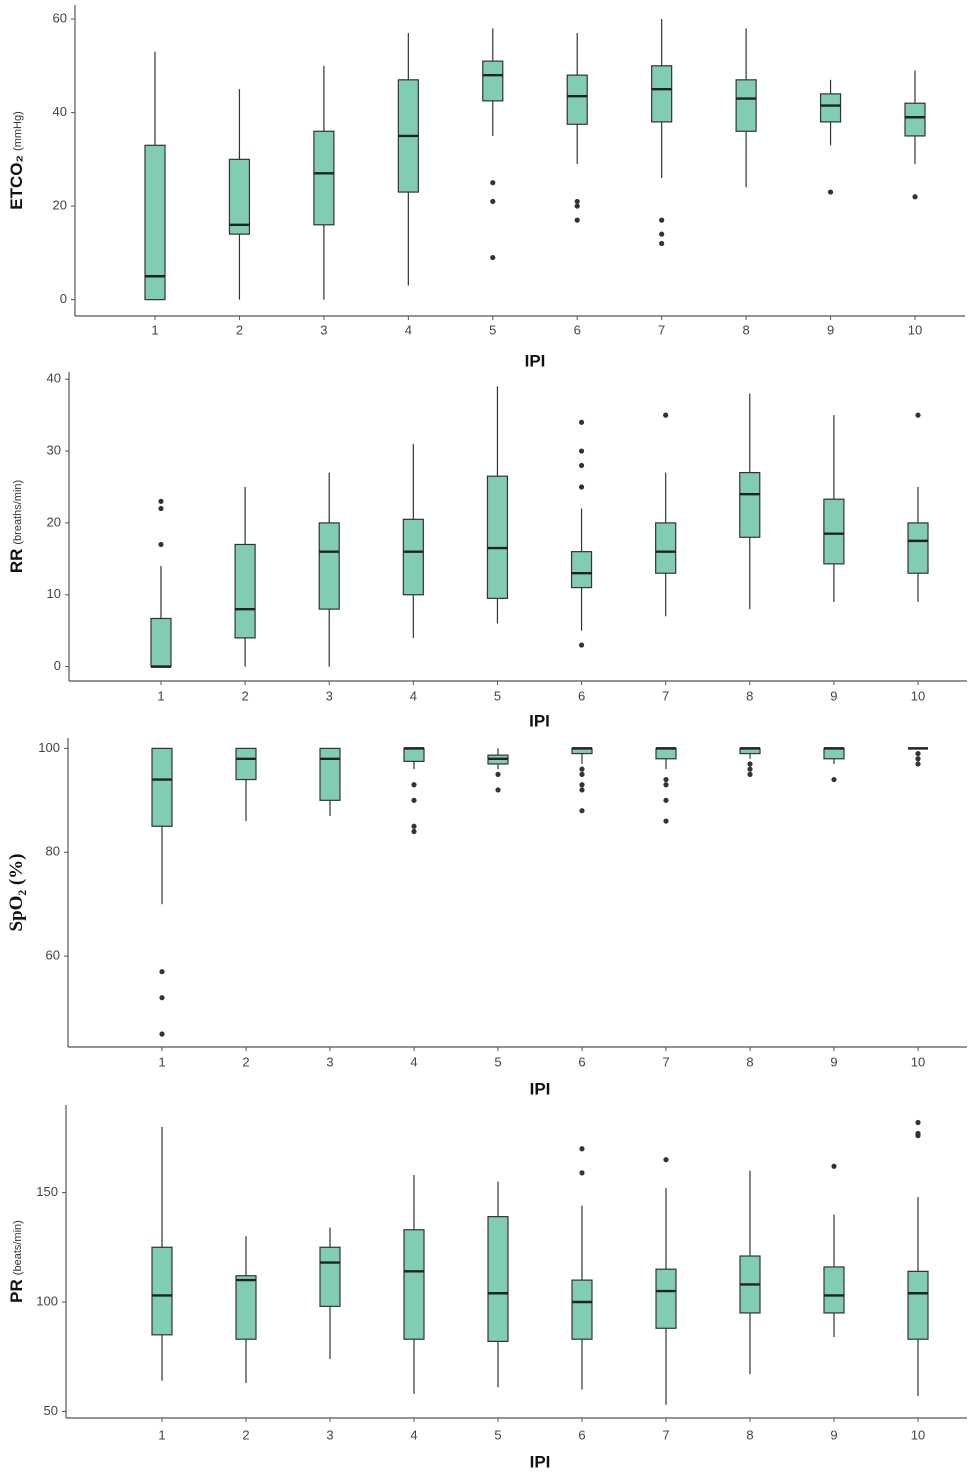 This screenshot has width=976, height=1475. What do you see at coordinates (63, 298) in the screenshot?
I see `y-tick-label: 0` at bounding box center [63, 298].